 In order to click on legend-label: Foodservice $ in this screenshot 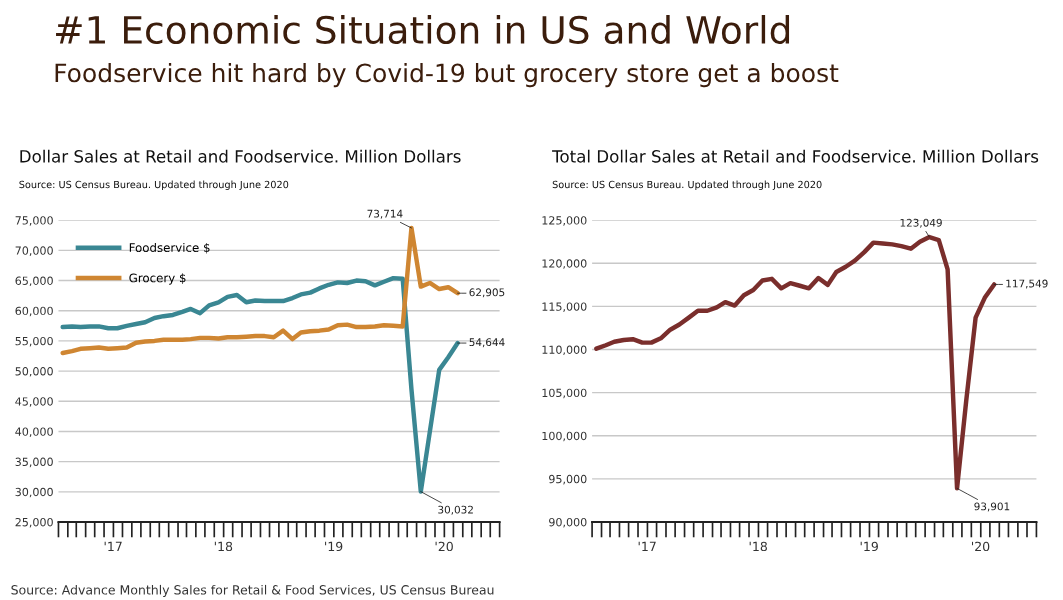, I will do `click(169, 248)`.